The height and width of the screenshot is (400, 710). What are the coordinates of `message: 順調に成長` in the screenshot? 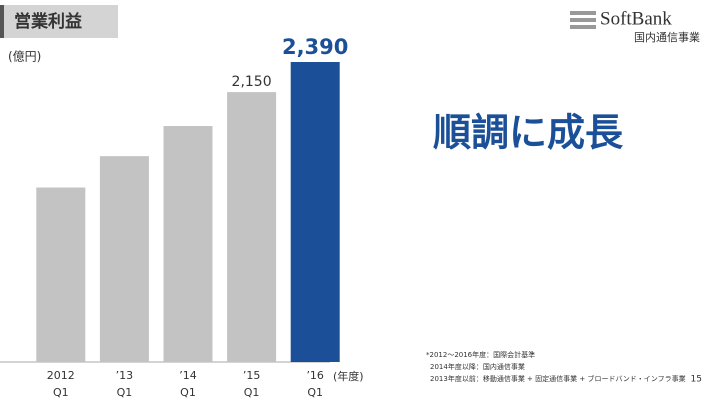 It's located at (528, 133).